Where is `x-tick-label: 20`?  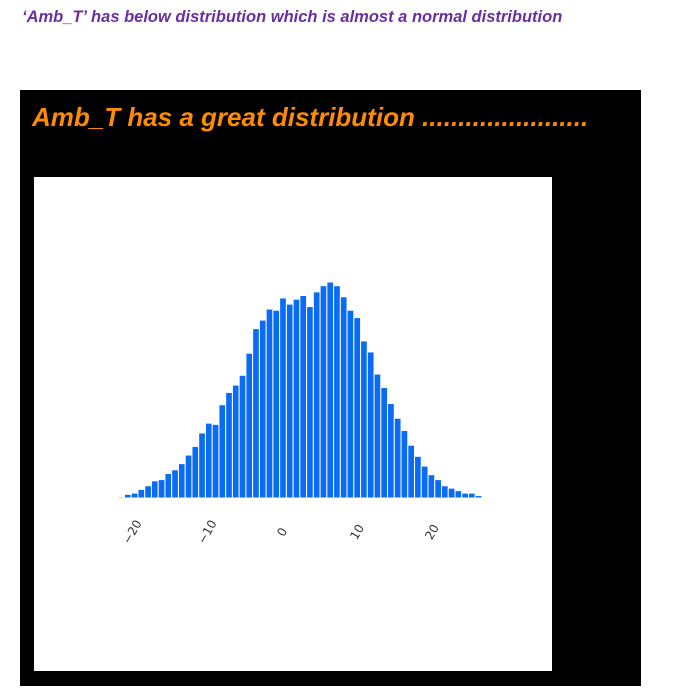
x-tick-label: 20 is located at coordinates (432, 532).